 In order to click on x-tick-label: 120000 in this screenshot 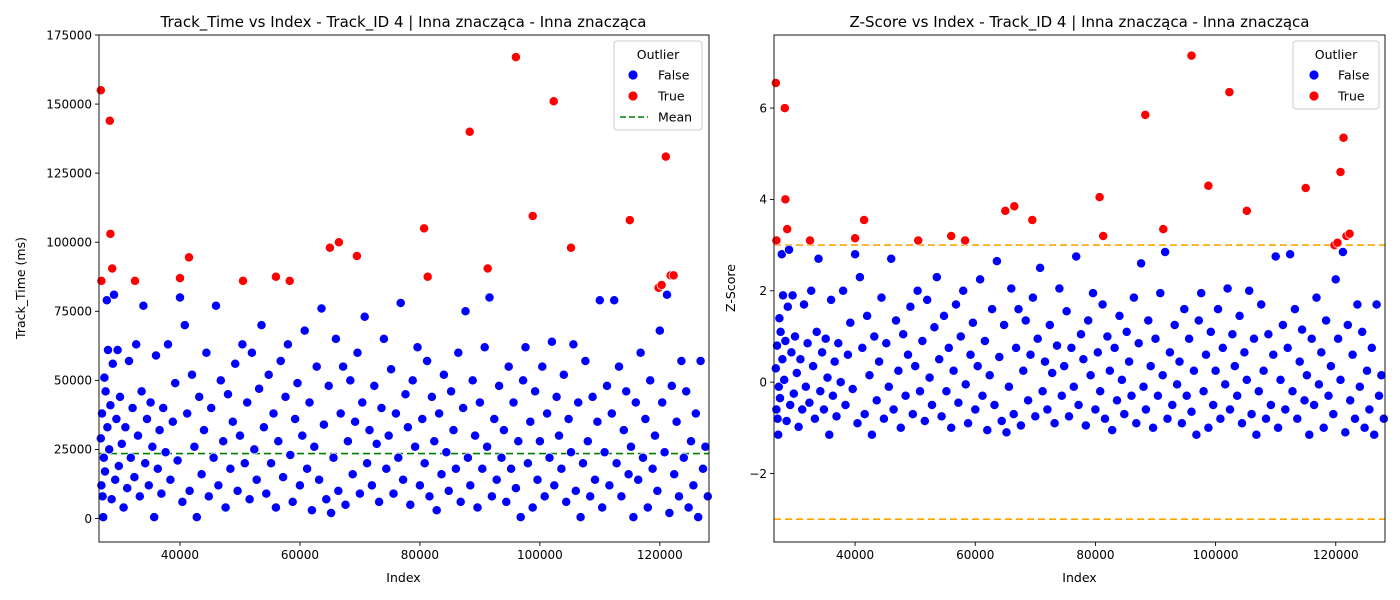, I will do `click(660, 555)`.